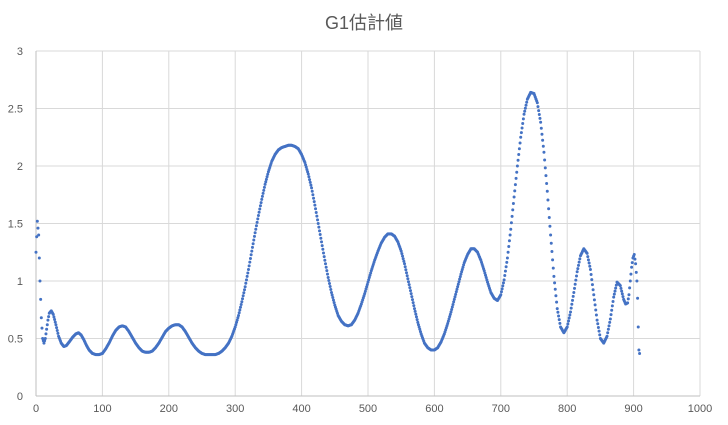  Describe the element at coordinates (15, 110) in the screenshot. I see `y-tick-label: 2.5` at that location.